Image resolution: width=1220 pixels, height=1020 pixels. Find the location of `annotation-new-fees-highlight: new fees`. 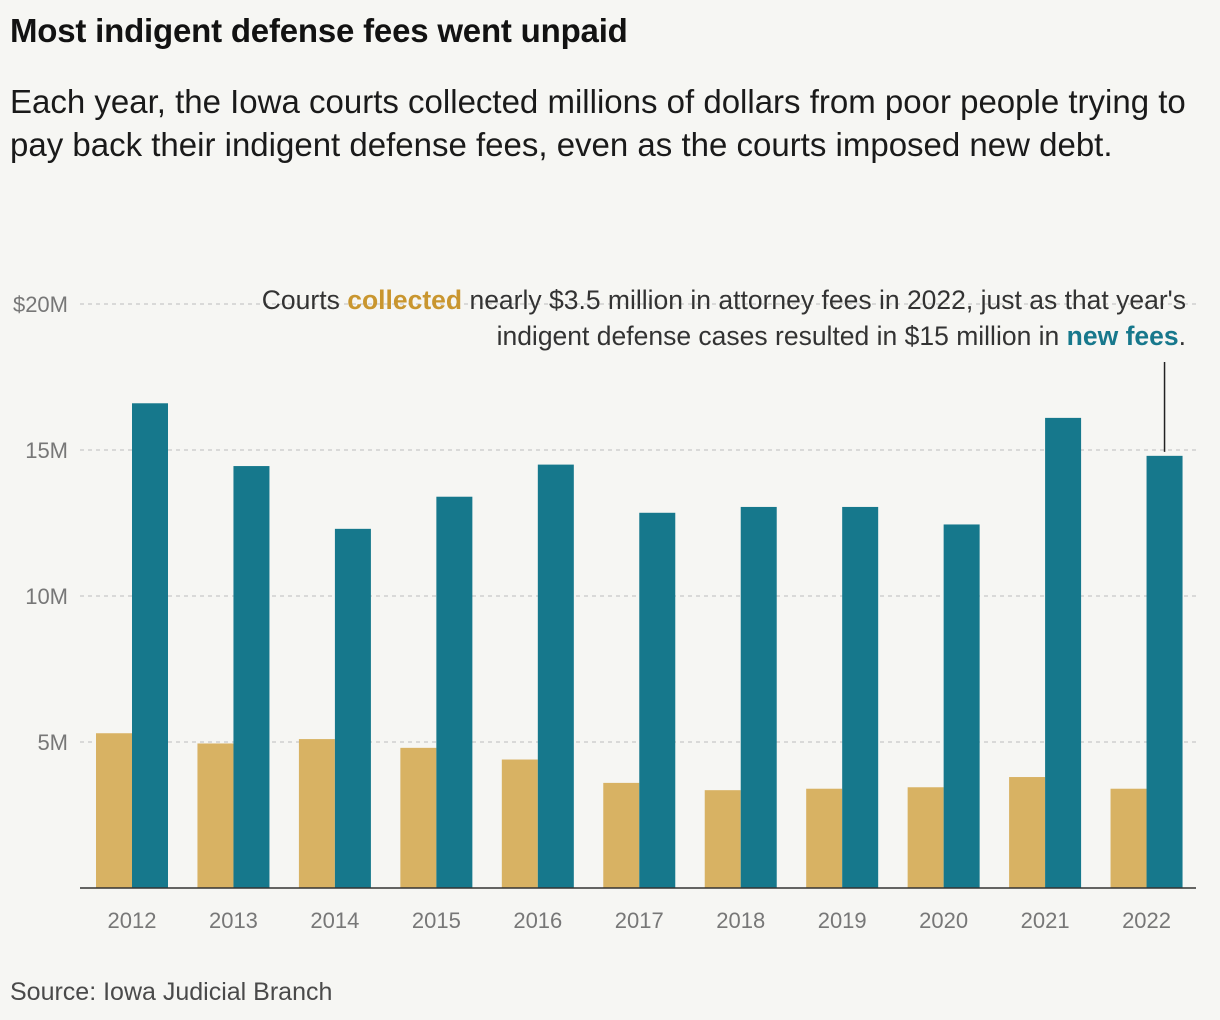

annotation-new-fees-highlight: new fees is located at coordinates (1122, 336).